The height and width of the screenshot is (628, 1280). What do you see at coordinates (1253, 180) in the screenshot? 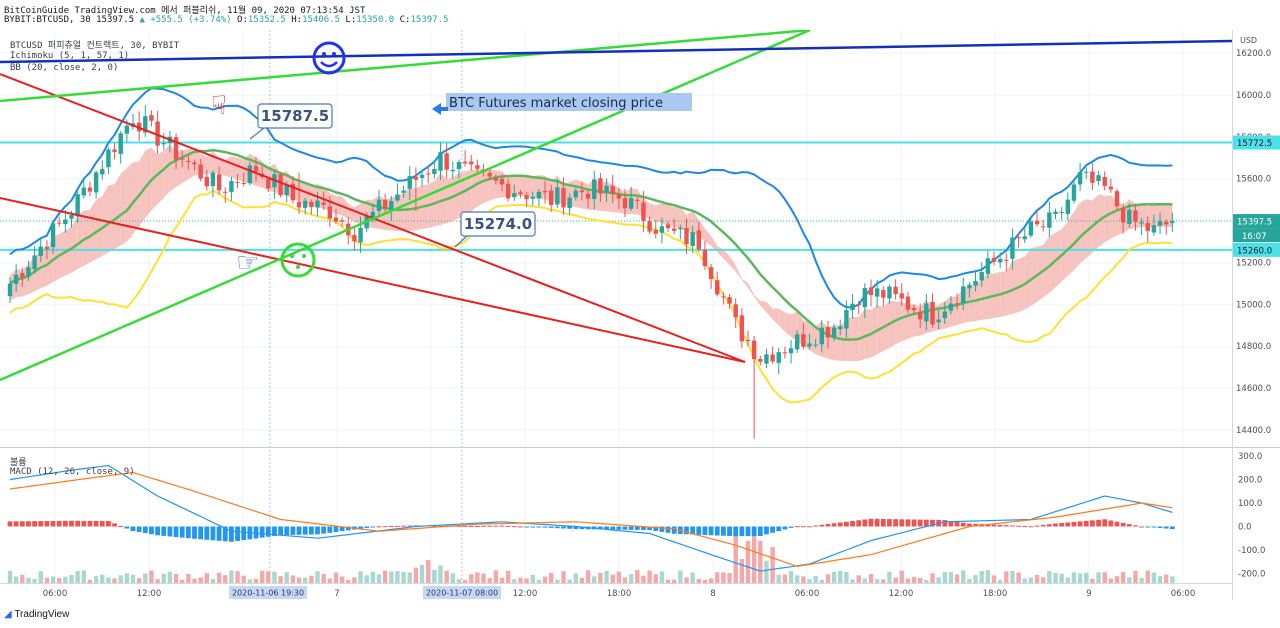
I see `price-tick: 15600.0` at bounding box center [1253, 180].